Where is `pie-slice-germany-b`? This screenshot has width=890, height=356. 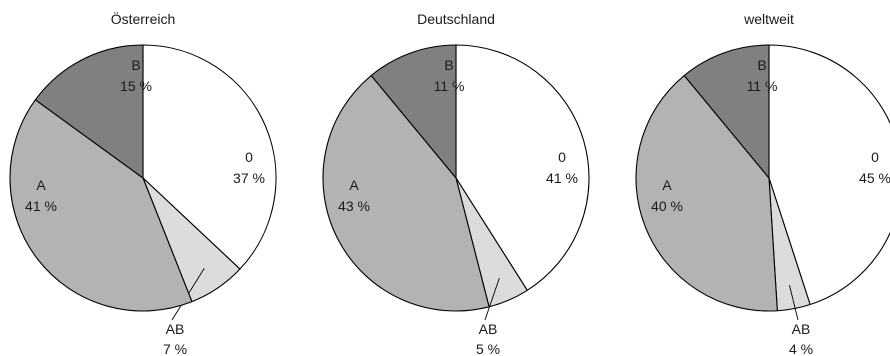 pie-slice-germany-b is located at coordinates (413, 111).